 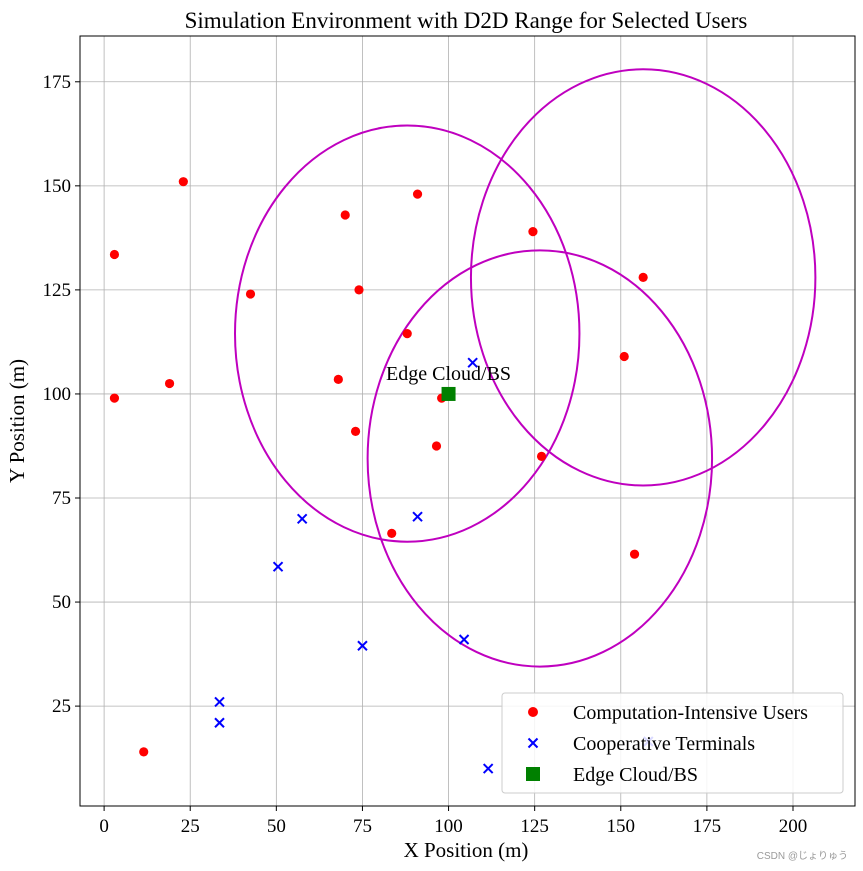 I want to click on legend-marker-edge-cloud, so click(x=533, y=774).